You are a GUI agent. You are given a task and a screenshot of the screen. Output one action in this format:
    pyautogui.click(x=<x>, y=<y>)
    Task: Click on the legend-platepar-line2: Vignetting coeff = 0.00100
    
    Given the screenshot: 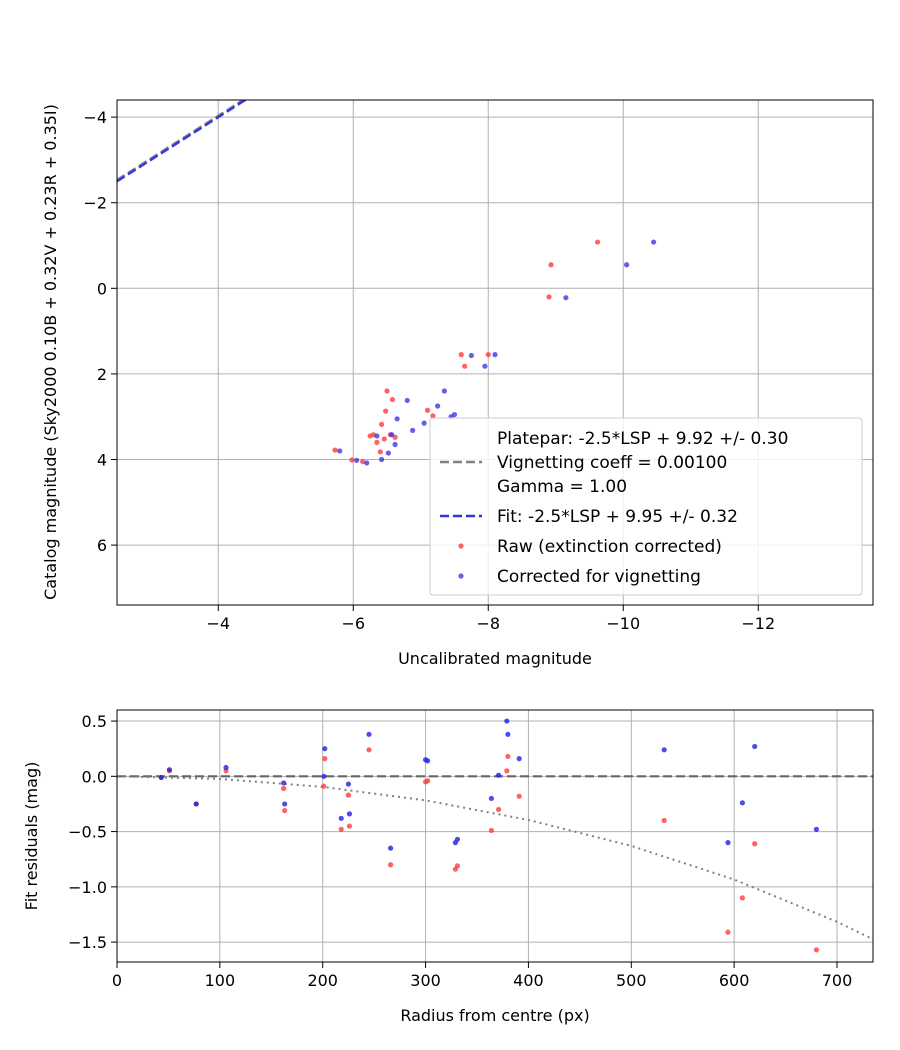 What is the action you would take?
    pyautogui.click(x=612, y=463)
    